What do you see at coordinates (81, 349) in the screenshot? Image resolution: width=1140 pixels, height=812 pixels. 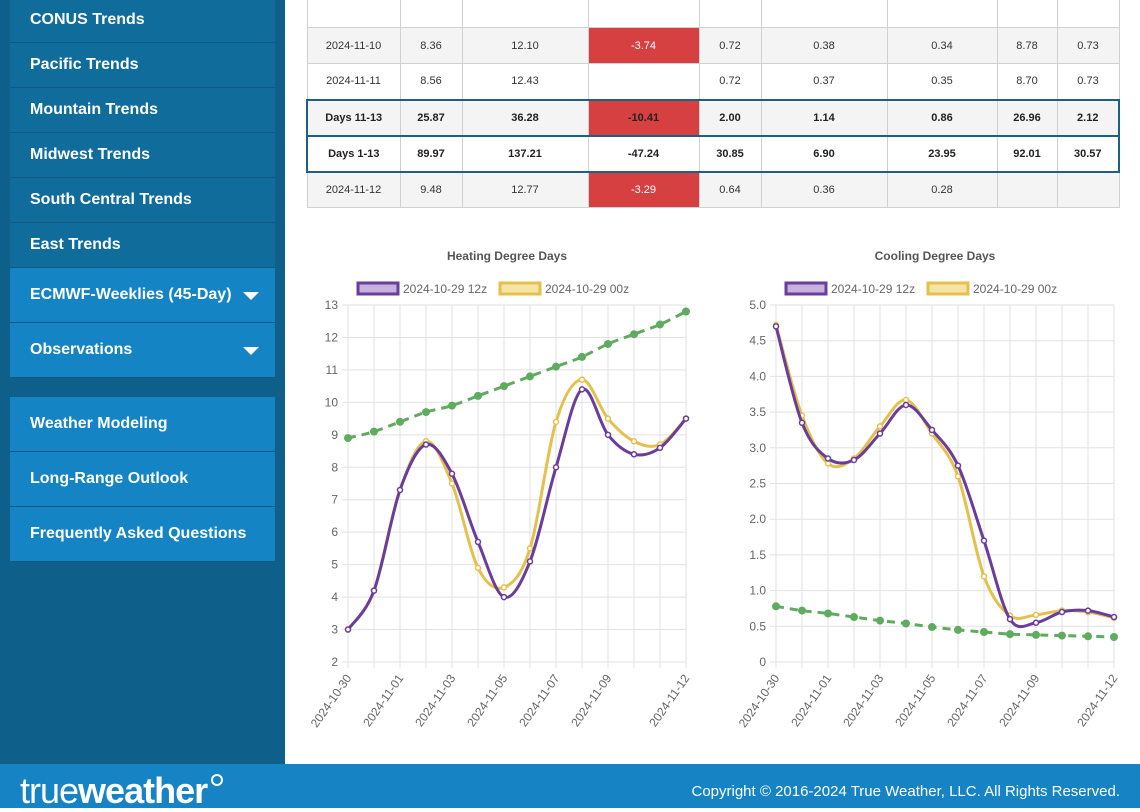 I see `sidebar-item-label: Observations` at bounding box center [81, 349].